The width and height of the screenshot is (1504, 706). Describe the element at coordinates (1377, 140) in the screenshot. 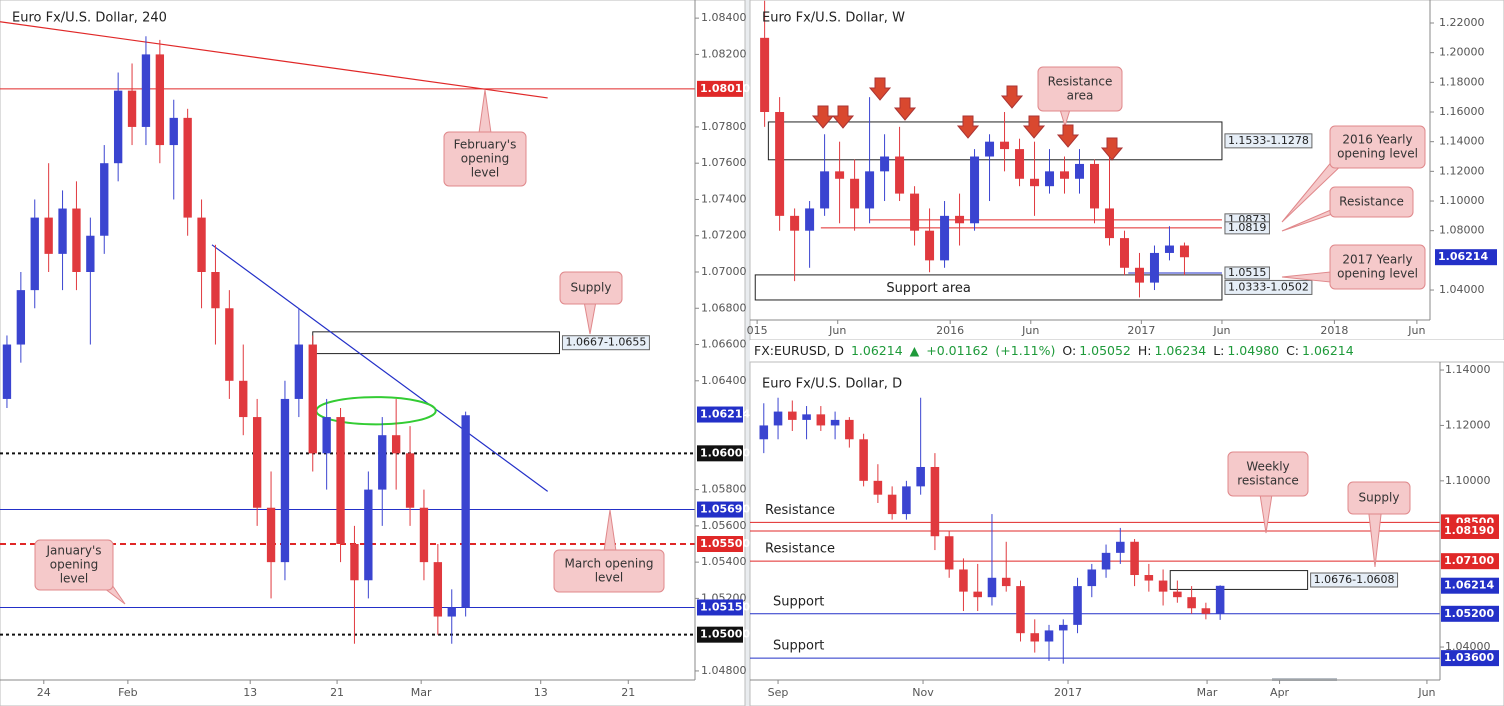

I see `callout-text: 2016 Yearly` at that location.